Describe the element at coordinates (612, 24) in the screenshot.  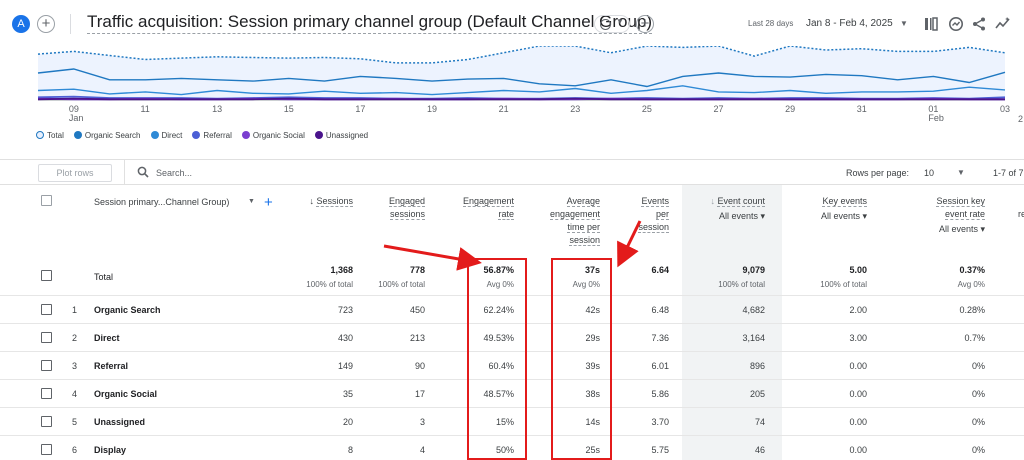
I see `report-status-dropdown: ▼` at that location.